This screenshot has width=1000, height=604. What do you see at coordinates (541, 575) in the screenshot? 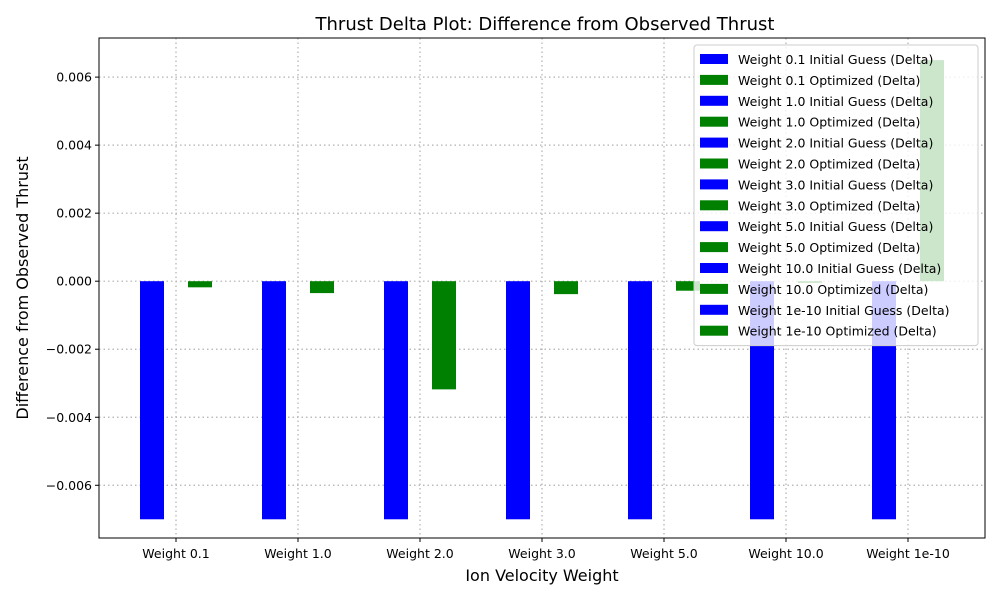
I see `x-axis-label: Ion Velocity Weight` at bounding box center [541, 575].